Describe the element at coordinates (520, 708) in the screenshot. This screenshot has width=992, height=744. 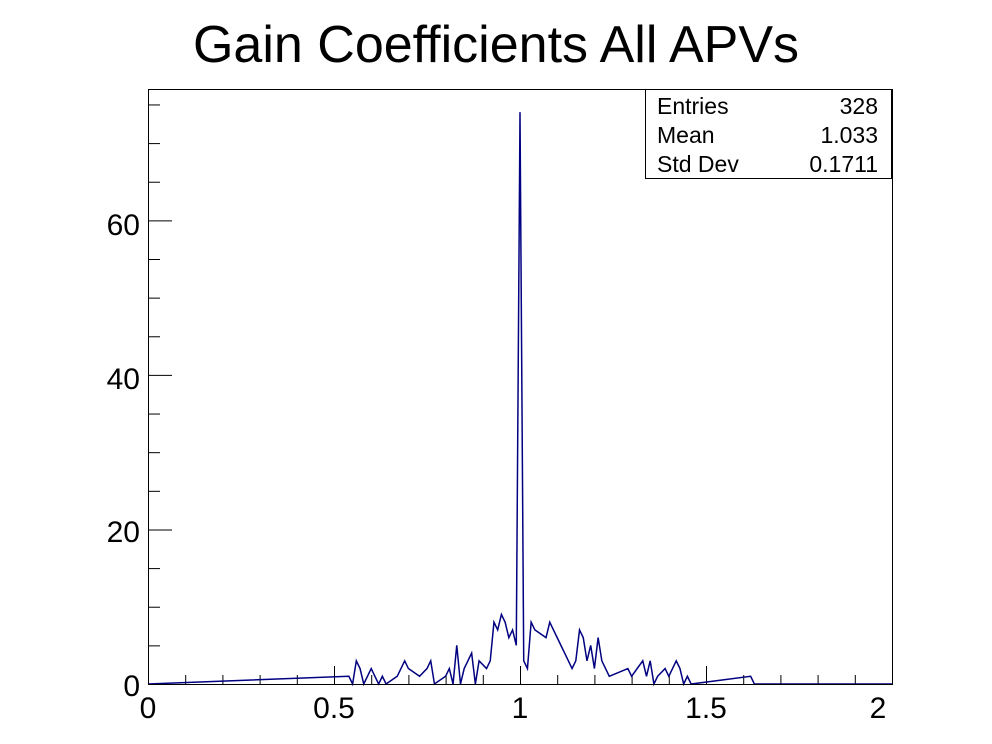
I see `x-tick-label-1: 1` at that location.